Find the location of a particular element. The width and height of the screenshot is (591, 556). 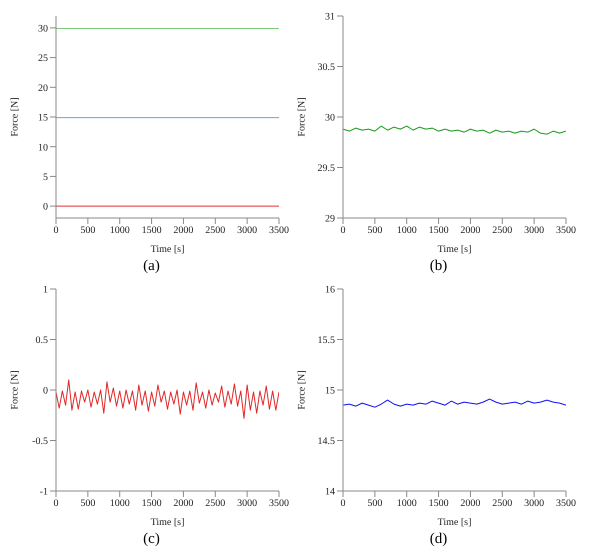

text: (a) is located at coordinates (151, 266).